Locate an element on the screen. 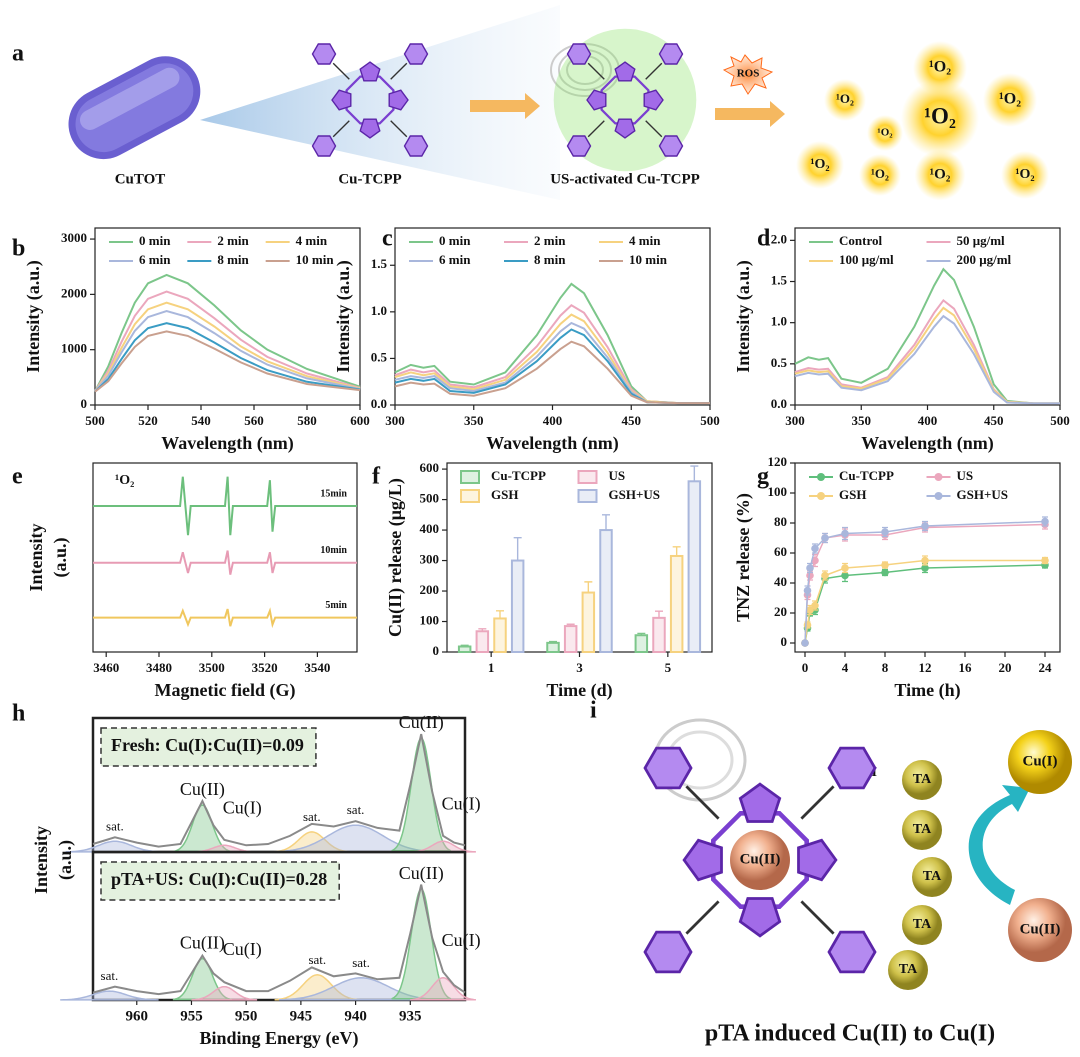  x-tick-label: 3 is located at coordinates (579, 667).